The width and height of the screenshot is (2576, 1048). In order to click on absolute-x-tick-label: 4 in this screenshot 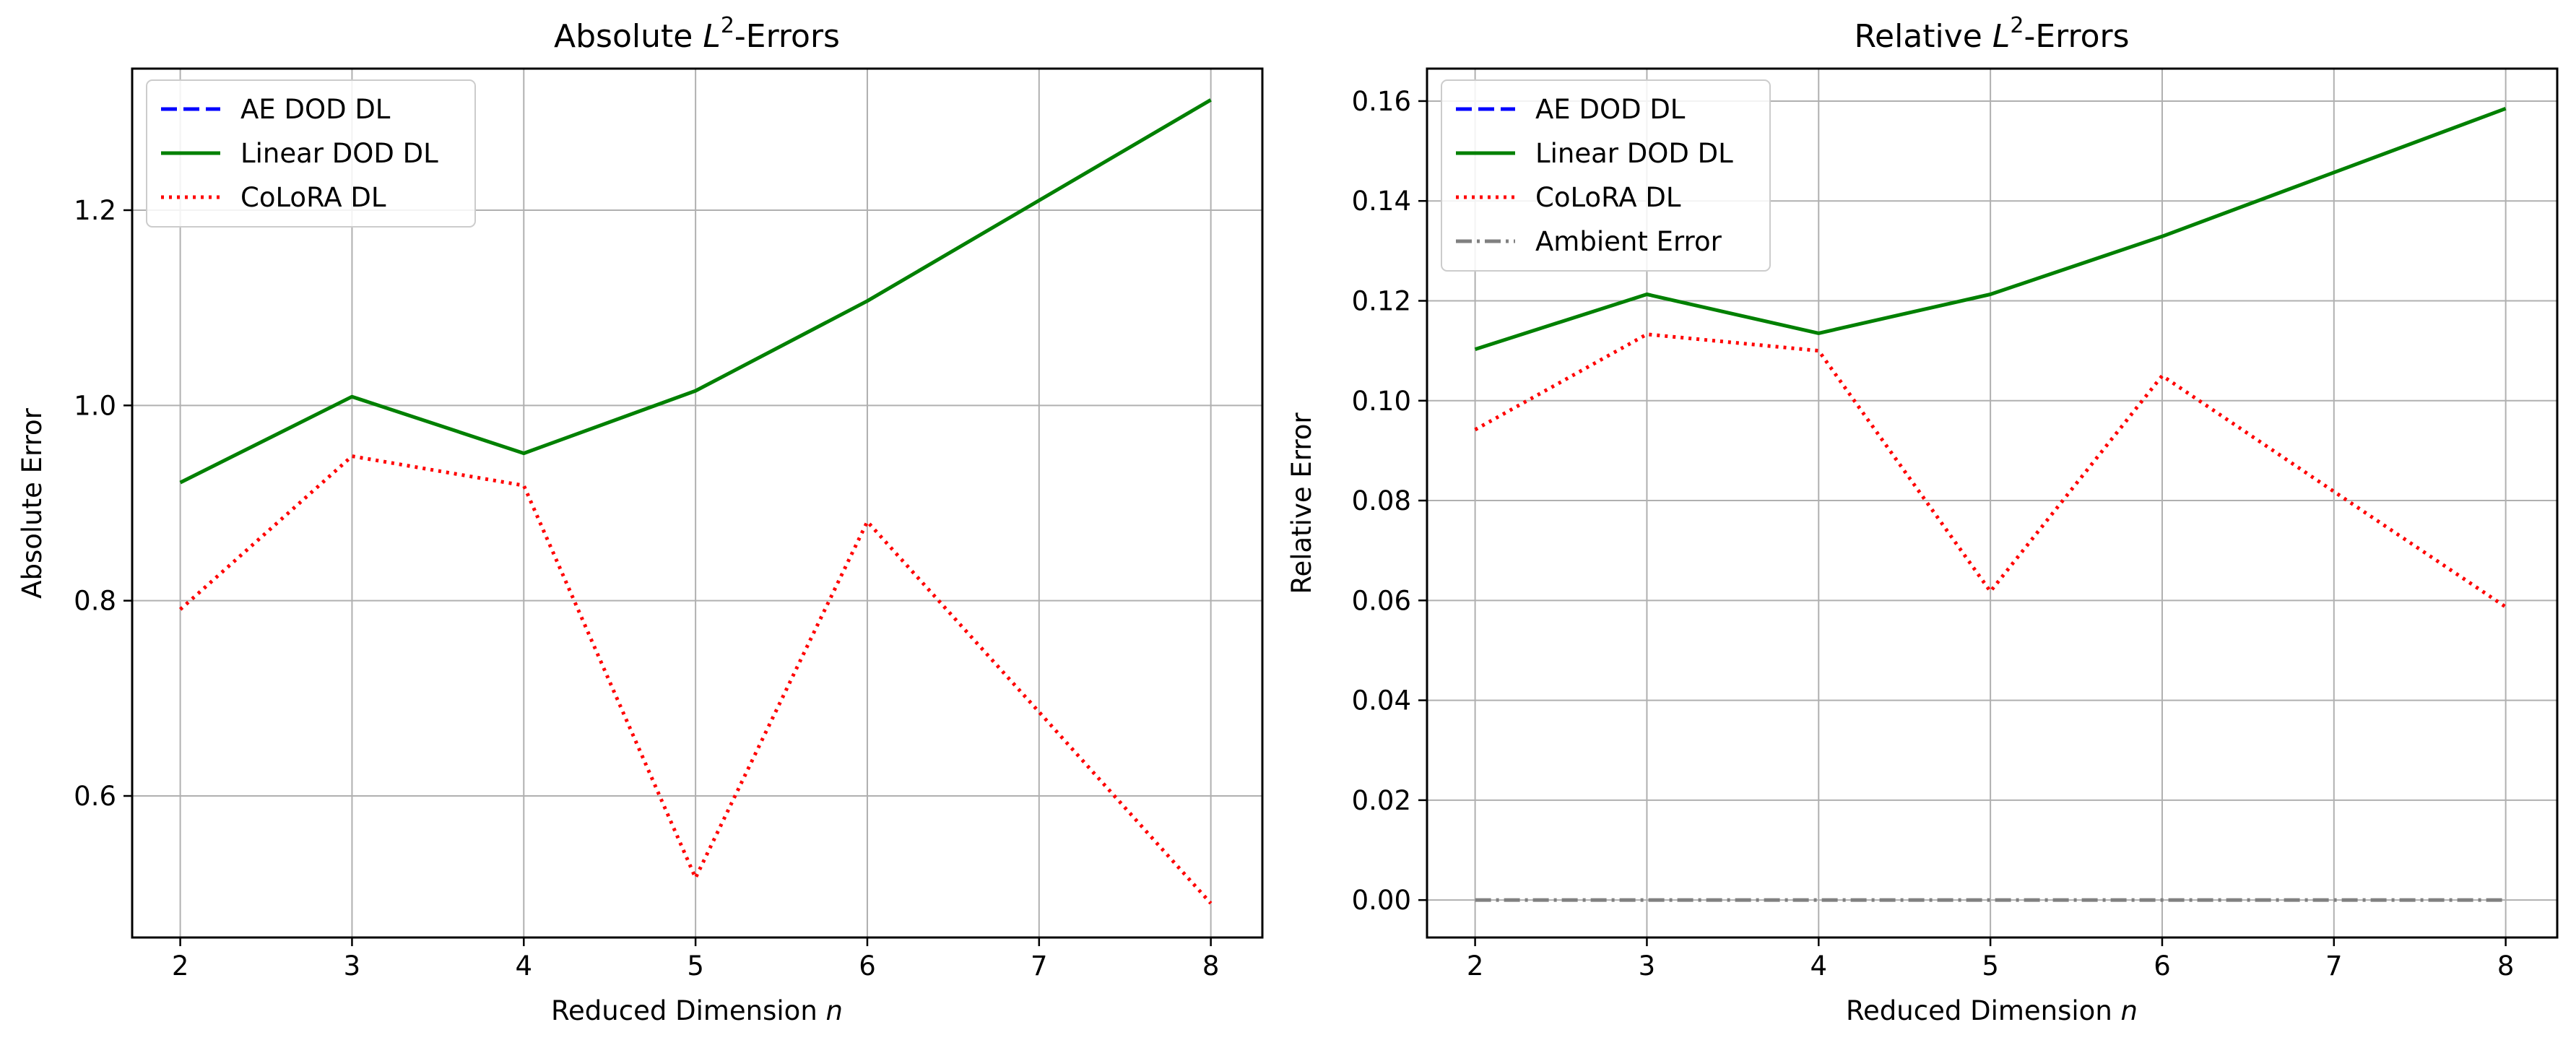, I will do `click(524, 966)`.